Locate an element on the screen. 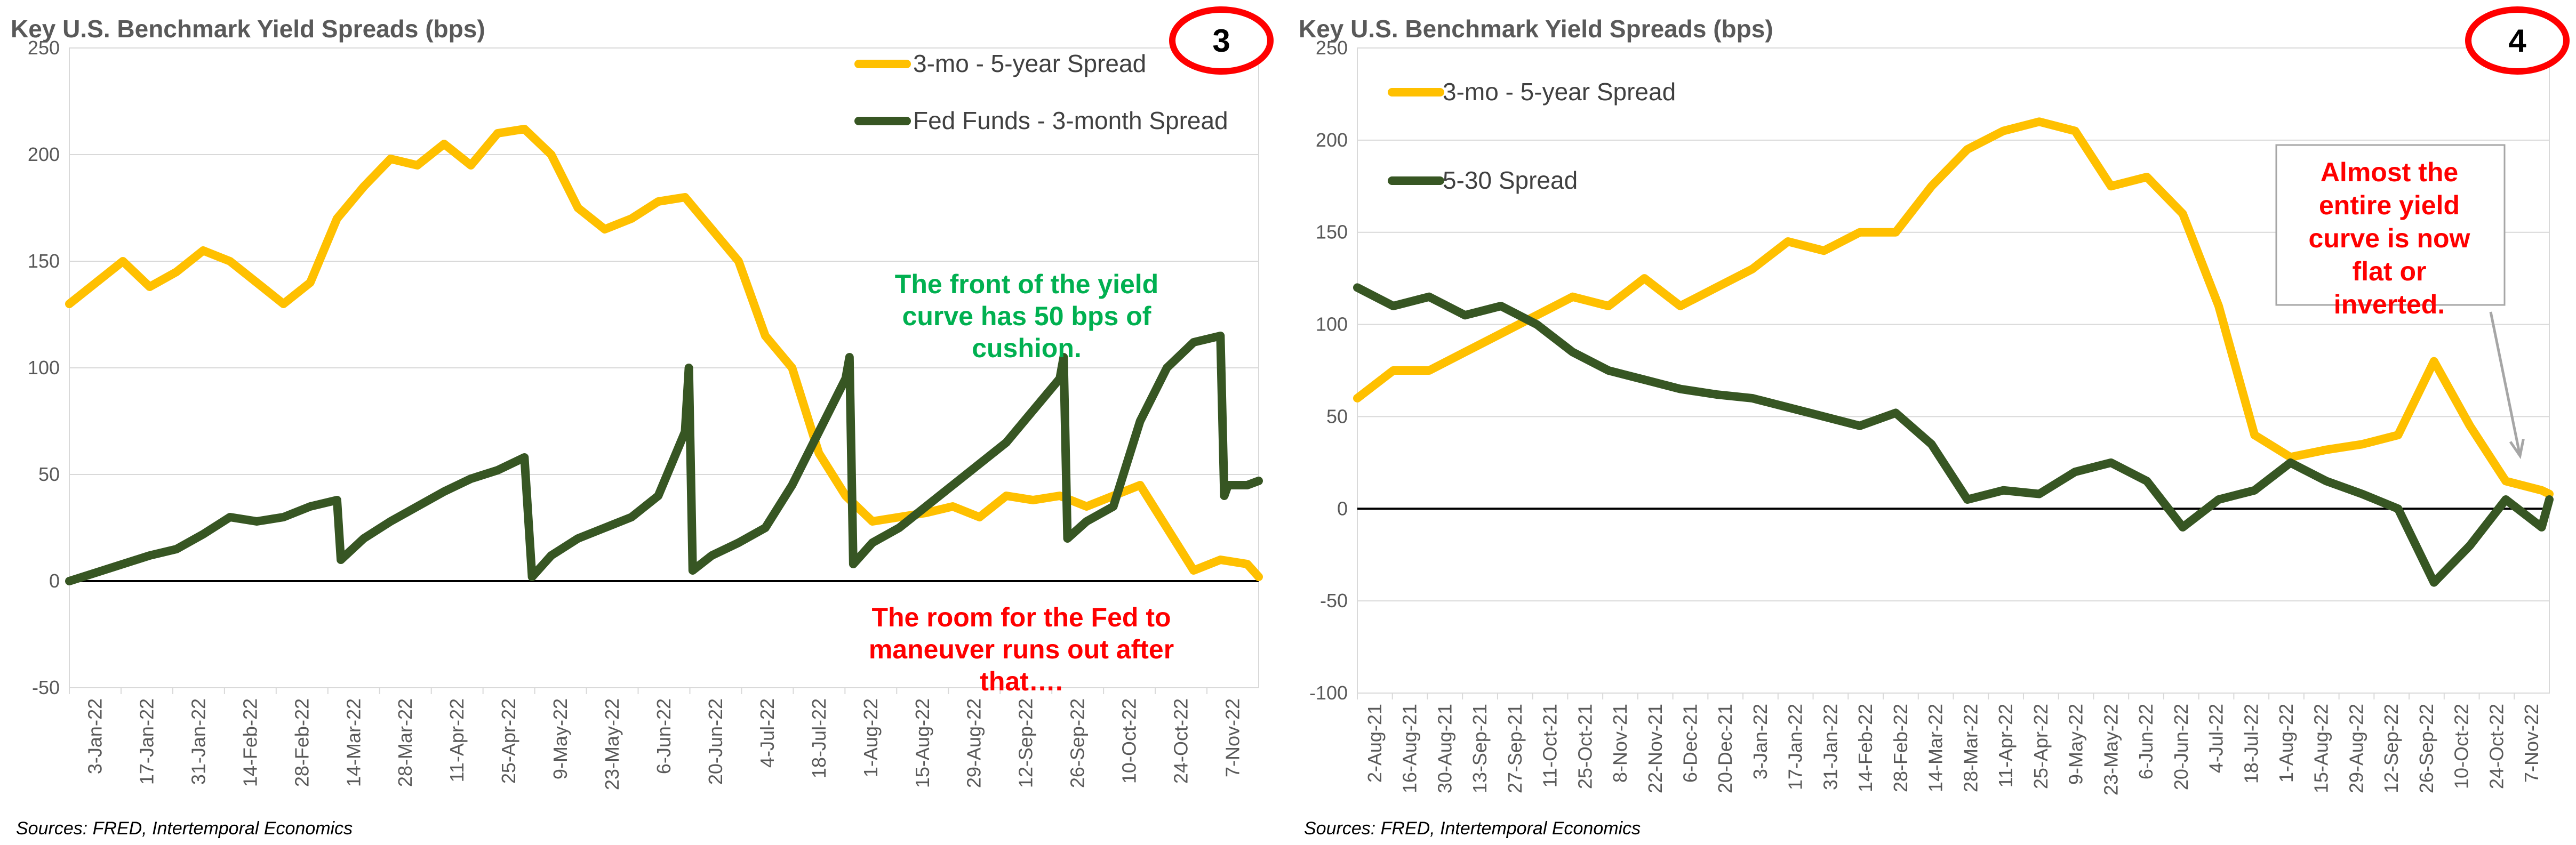  x-tick-label: 27-Sep-21 is located at coordinates (1515, 748).